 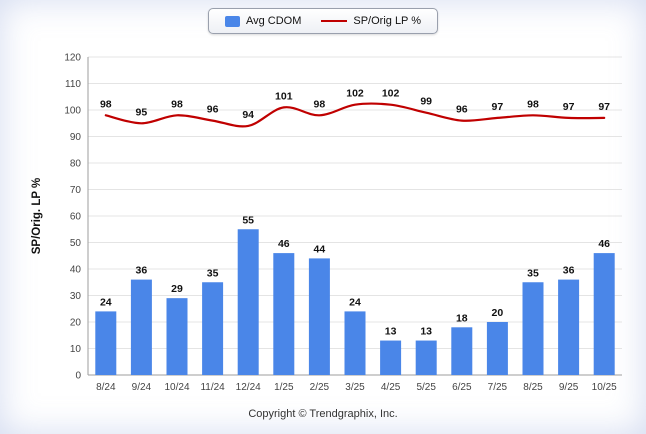 I want to click on y-tick-label: 0, so click(x=78, y=376).